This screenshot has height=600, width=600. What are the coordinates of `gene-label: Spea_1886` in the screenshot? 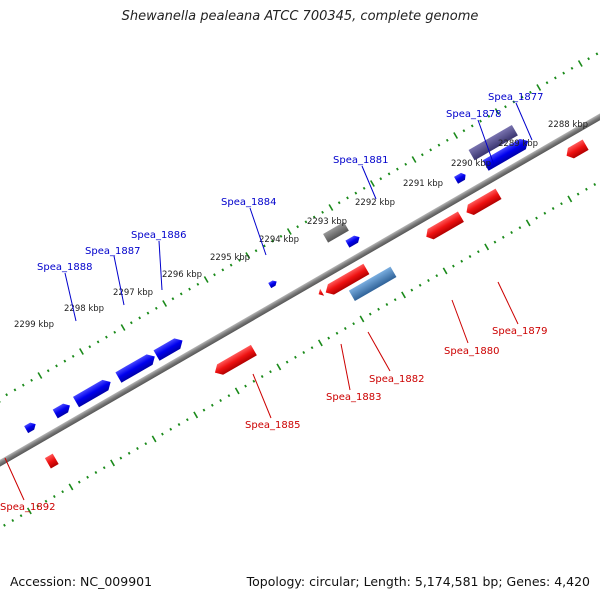 It's located at (158, 235).